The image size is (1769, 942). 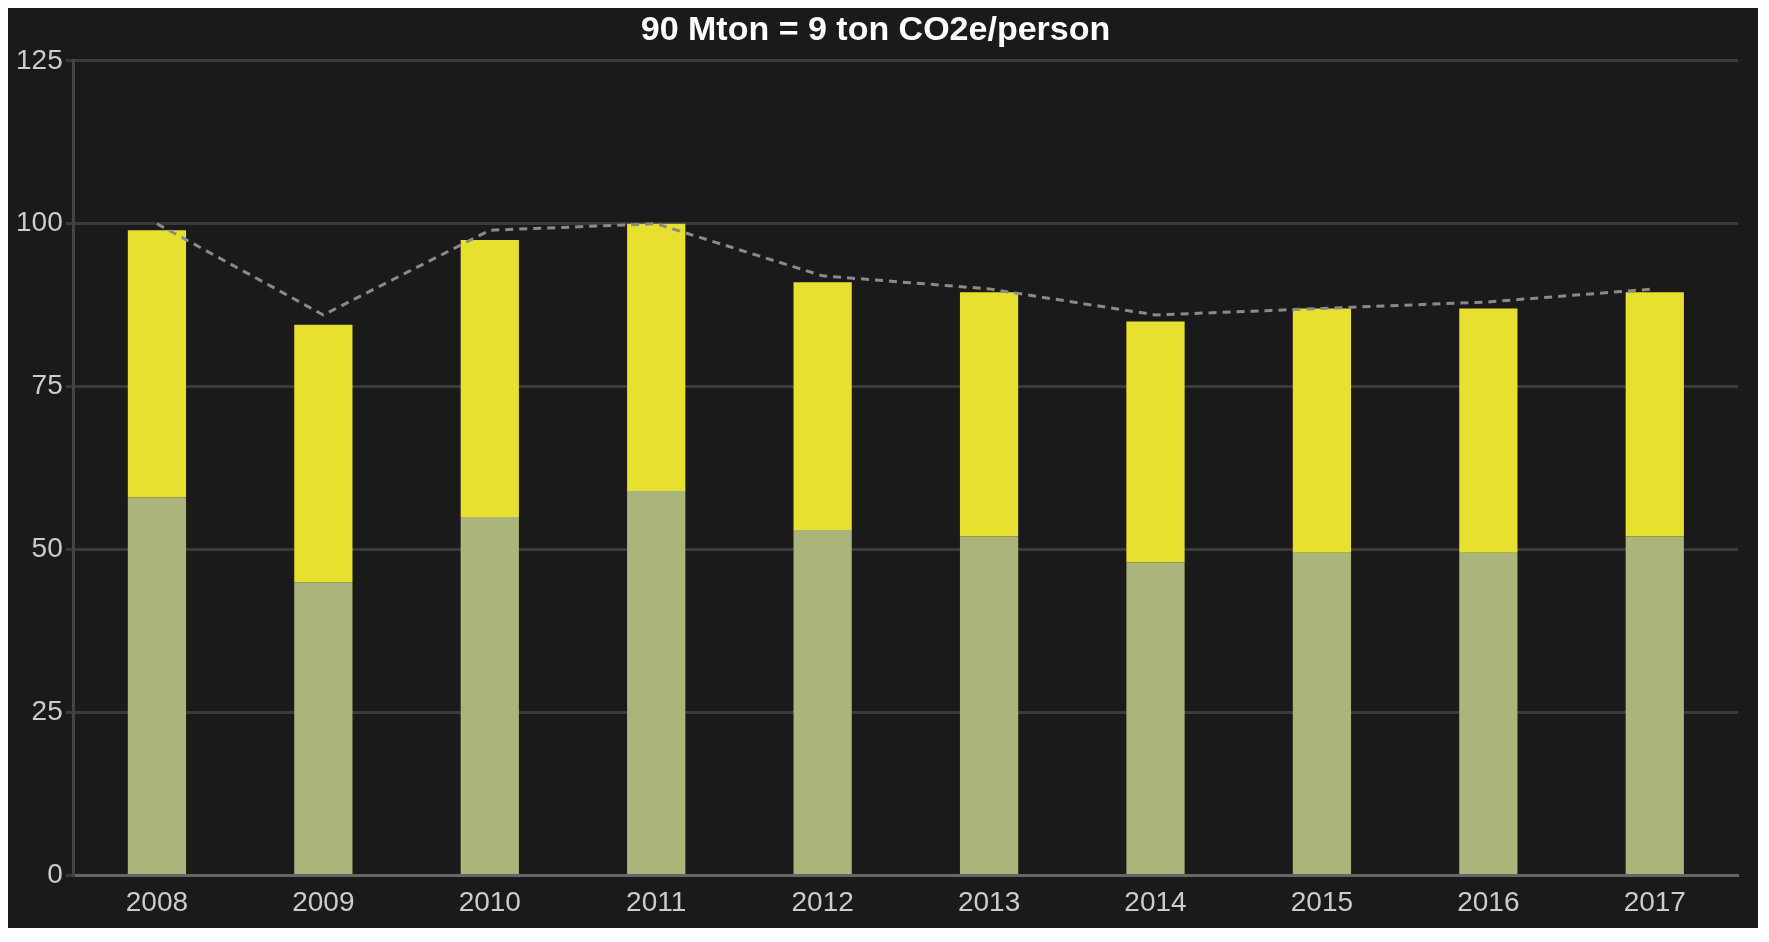 What do you see at coordinates (1155, 901) in the screenshot?
I see `x-tick-label: 2014` at bounding box center [1155, 901].